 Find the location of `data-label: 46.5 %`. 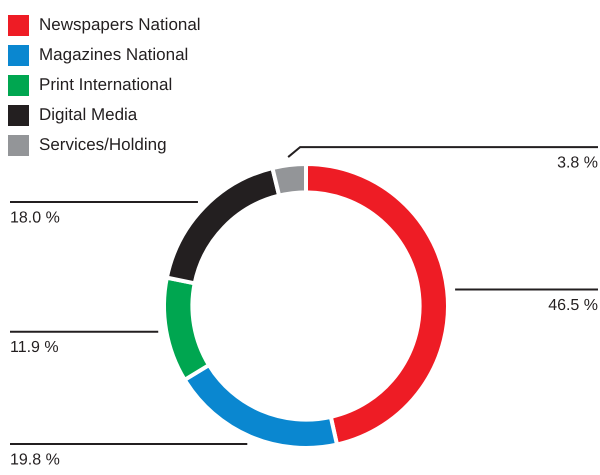

data-label: 46.5 % is located at coordinates (573, 305).